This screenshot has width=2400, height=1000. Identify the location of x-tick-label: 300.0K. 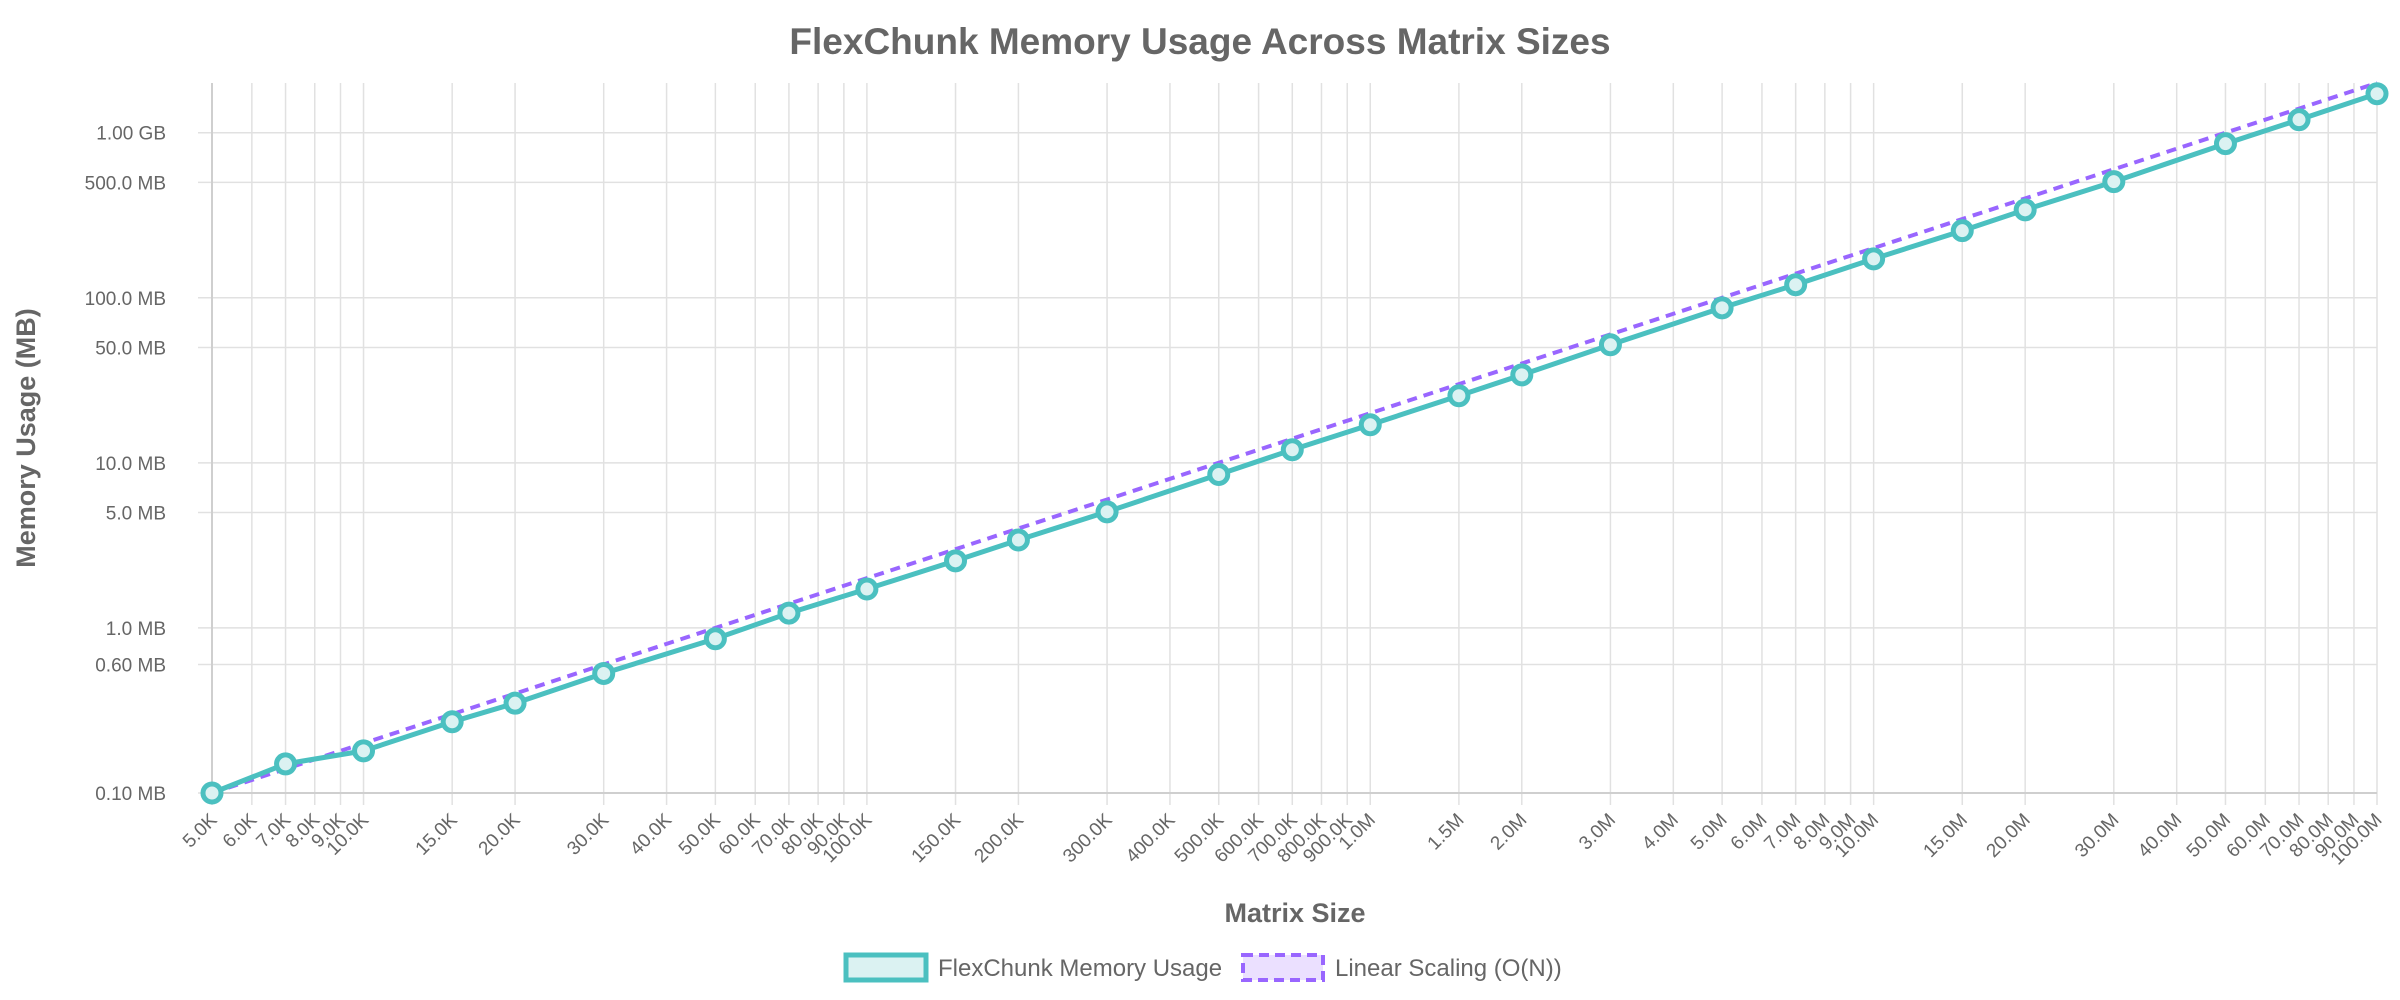
(1088, 838).